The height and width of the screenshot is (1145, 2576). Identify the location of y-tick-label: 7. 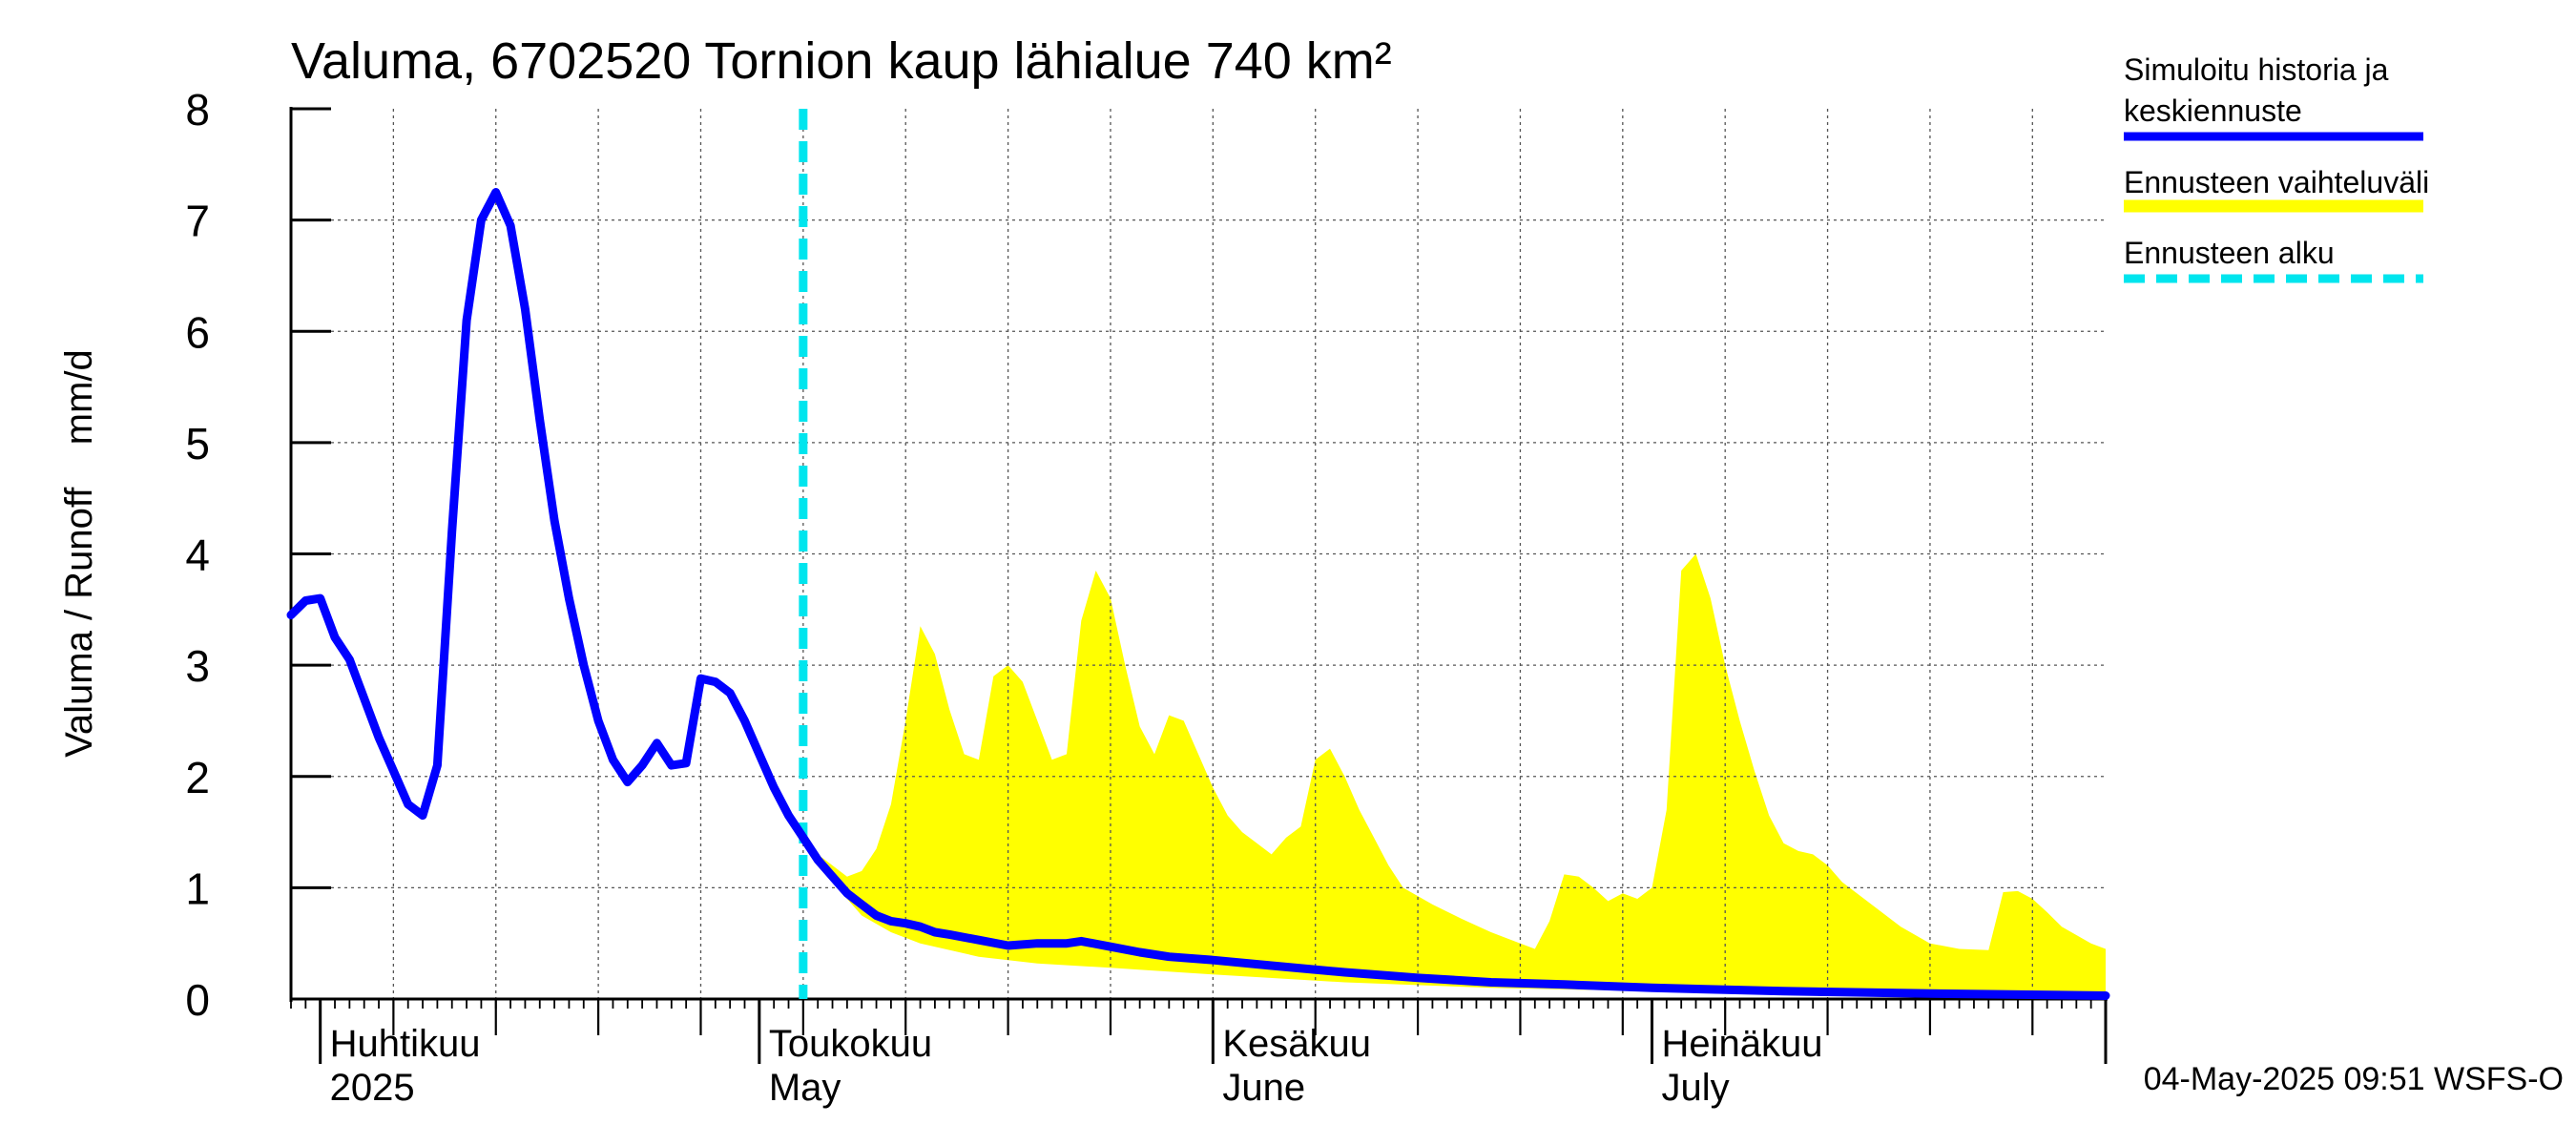
(197, 221).